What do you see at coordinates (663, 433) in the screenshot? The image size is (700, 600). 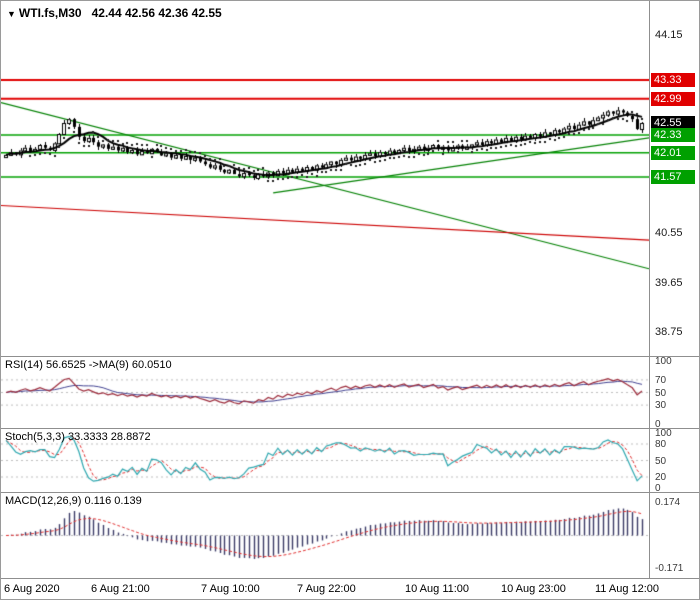 I see `stoch-axis-tick: 100` at bounding box center [663, 433].